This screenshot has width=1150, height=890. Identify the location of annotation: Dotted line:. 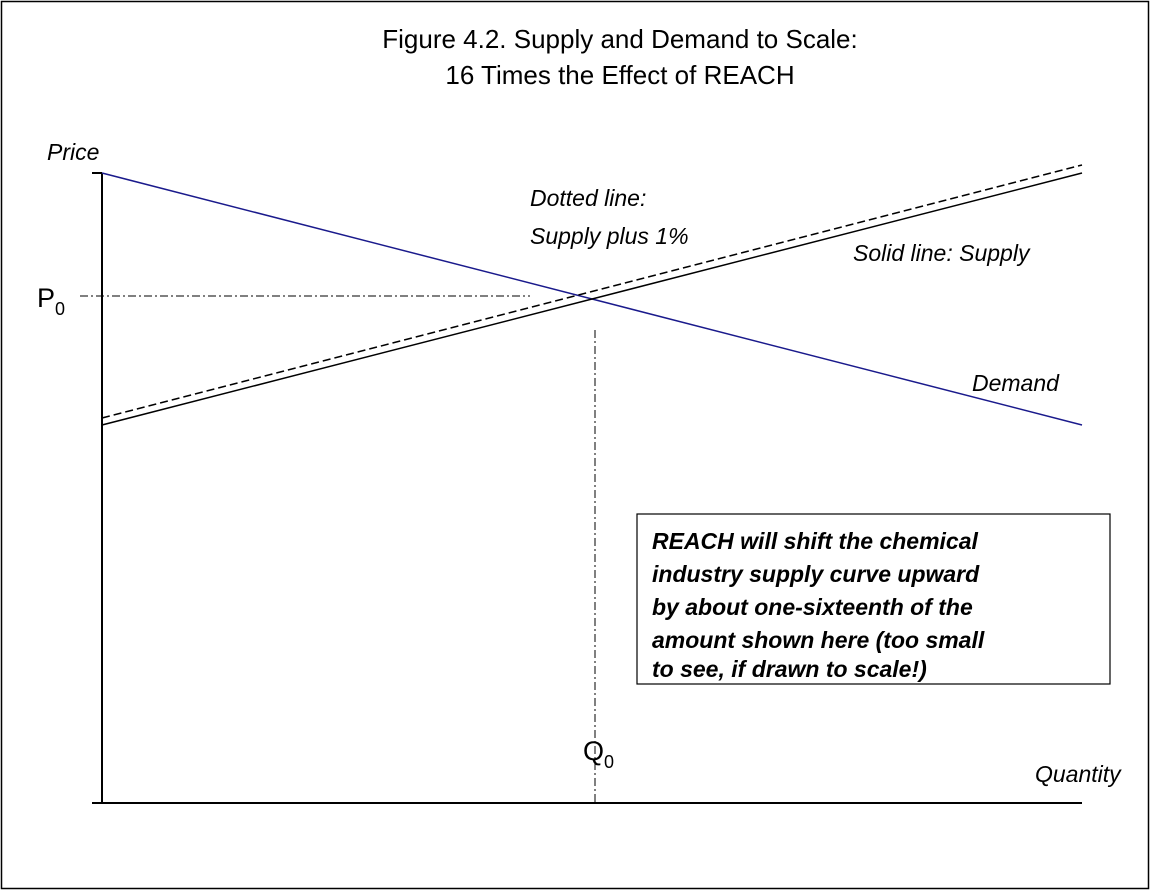
(588, 198).